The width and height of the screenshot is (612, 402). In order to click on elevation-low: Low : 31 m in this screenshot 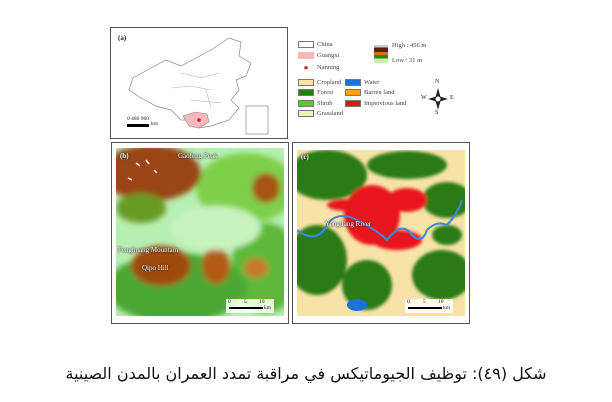, I will do `click(407, 60)`.